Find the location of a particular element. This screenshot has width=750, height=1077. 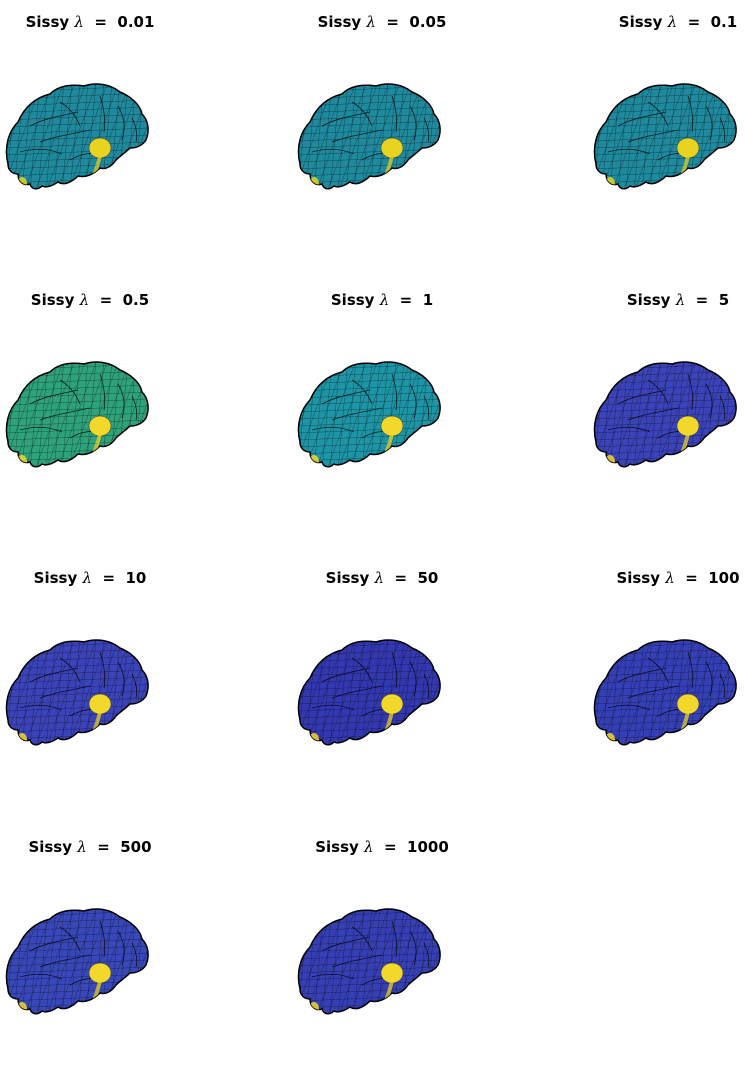

panel-title: Sissy λ = 1 is located at coordinates (382, 300).